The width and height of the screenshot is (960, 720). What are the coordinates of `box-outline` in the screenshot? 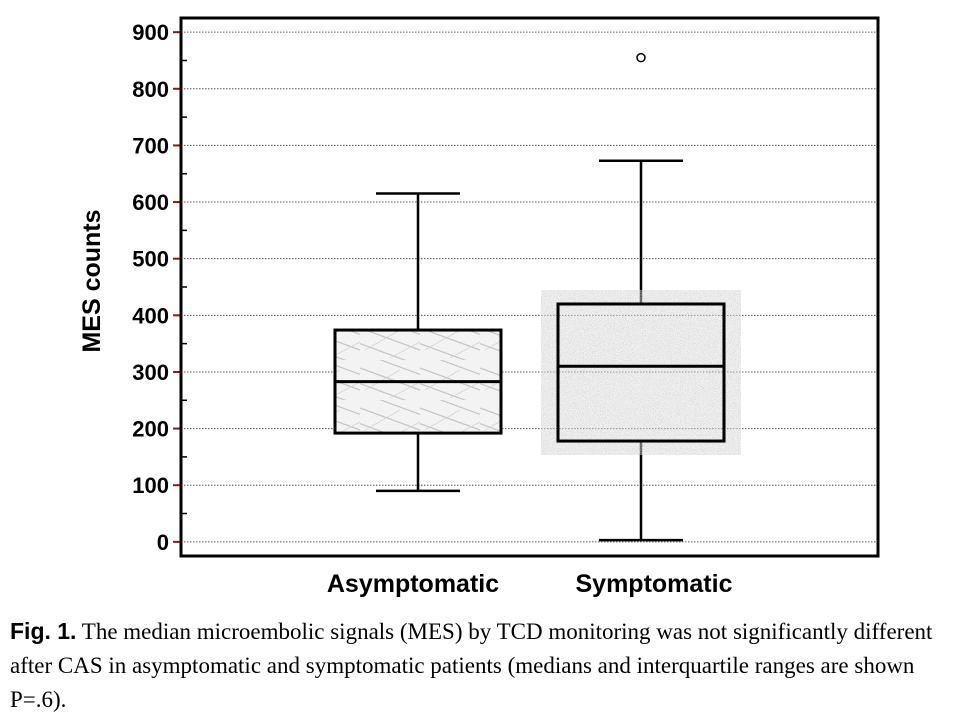 It's located at (641, 372).